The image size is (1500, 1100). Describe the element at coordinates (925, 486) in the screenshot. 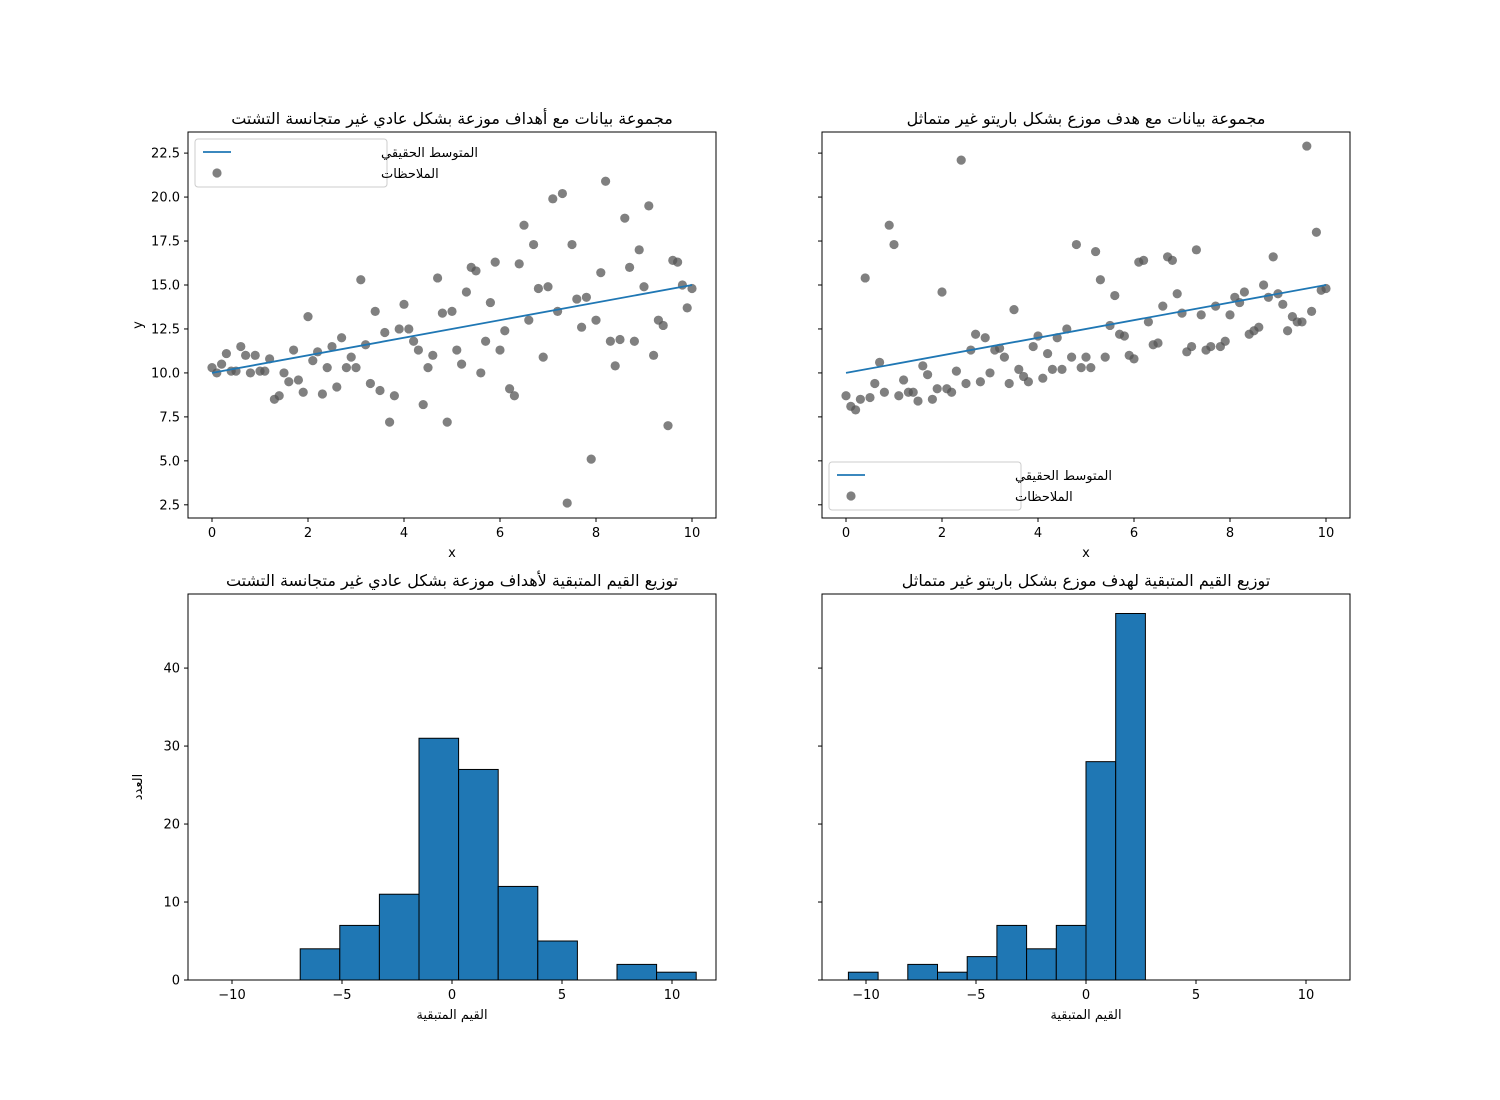

I see `legend-box` at that location.